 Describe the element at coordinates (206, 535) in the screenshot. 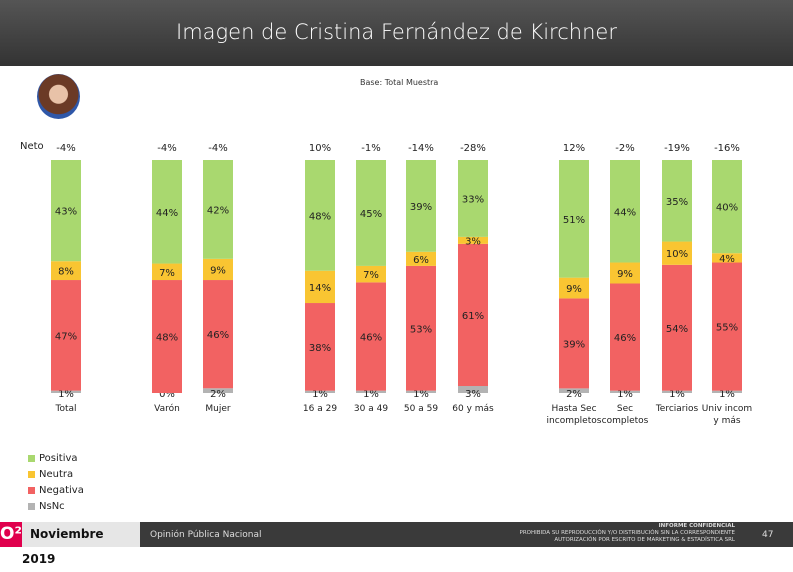

I see `footer-section: Opinión Pública Nacional` at that location.